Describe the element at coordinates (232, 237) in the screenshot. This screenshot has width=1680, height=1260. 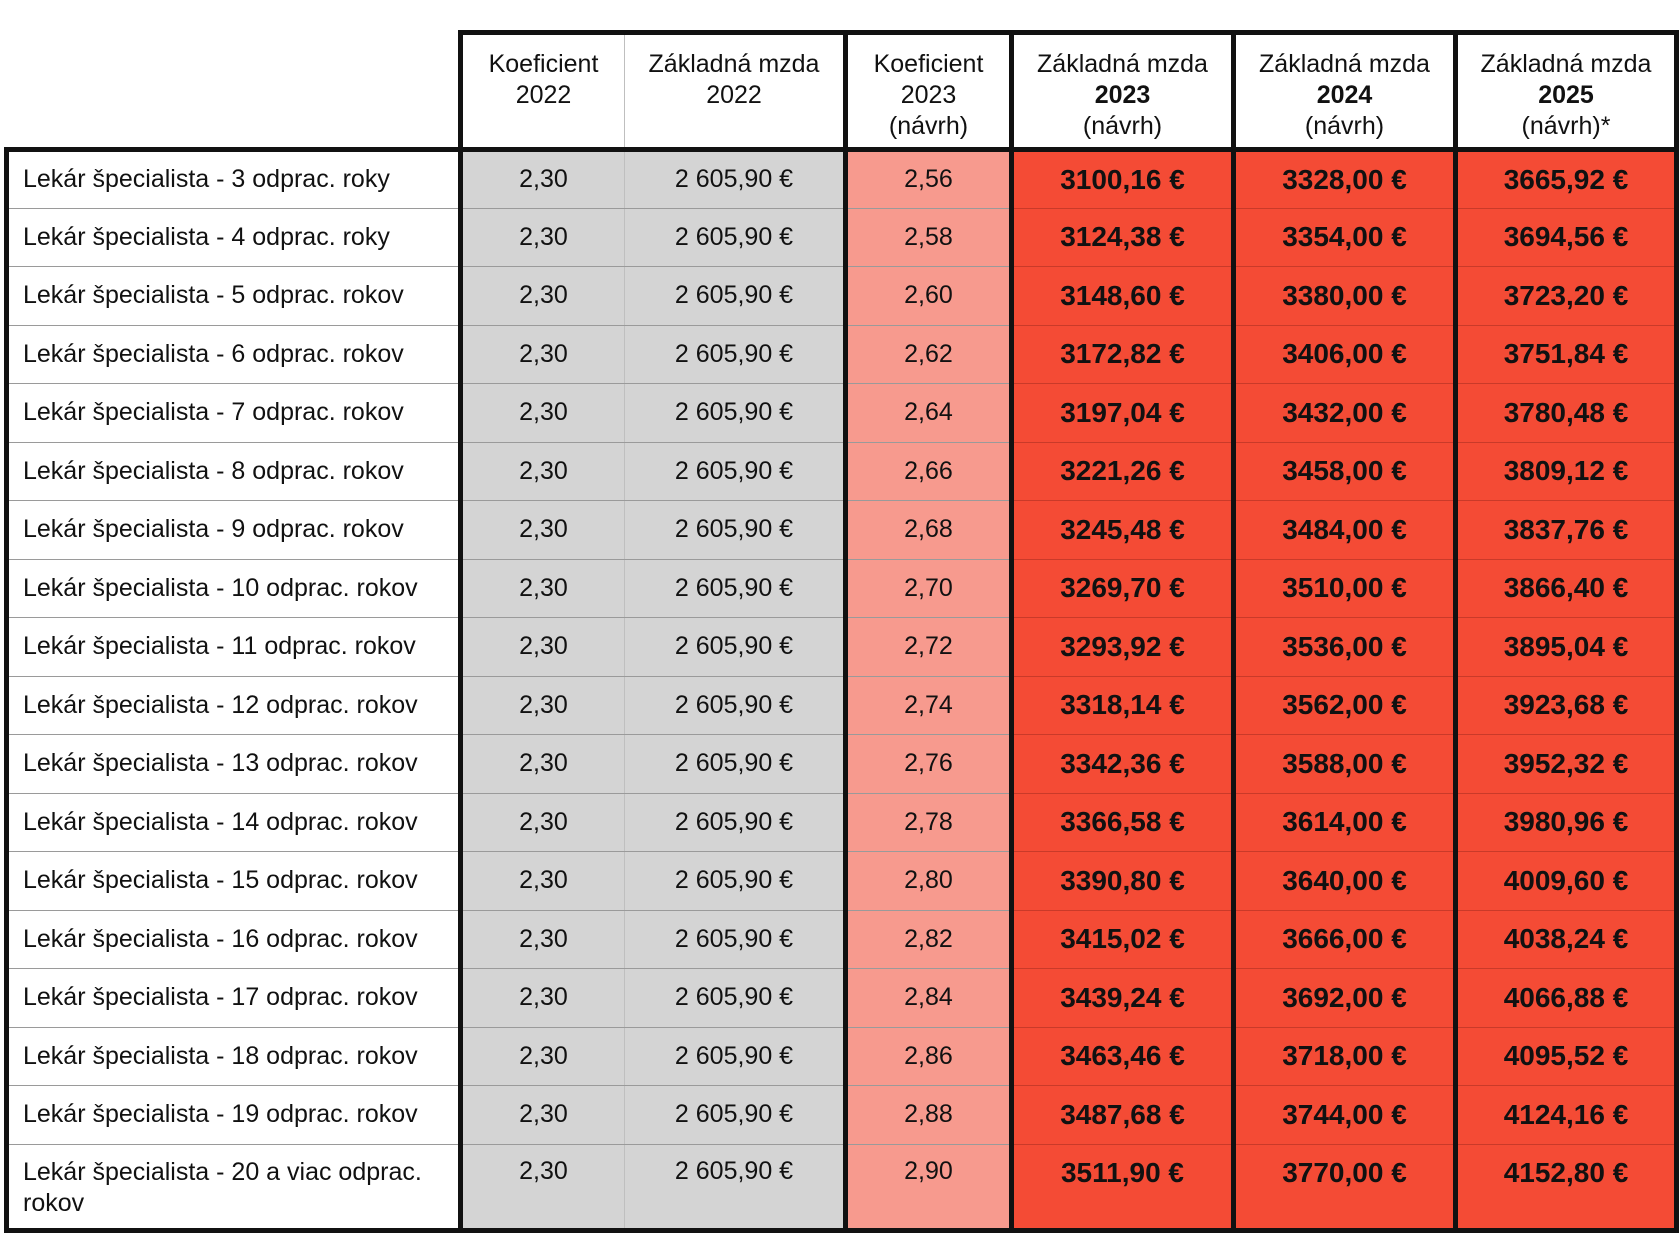
I see `row-label: Lekár špecialista - 4 odprac. roky` at that location.